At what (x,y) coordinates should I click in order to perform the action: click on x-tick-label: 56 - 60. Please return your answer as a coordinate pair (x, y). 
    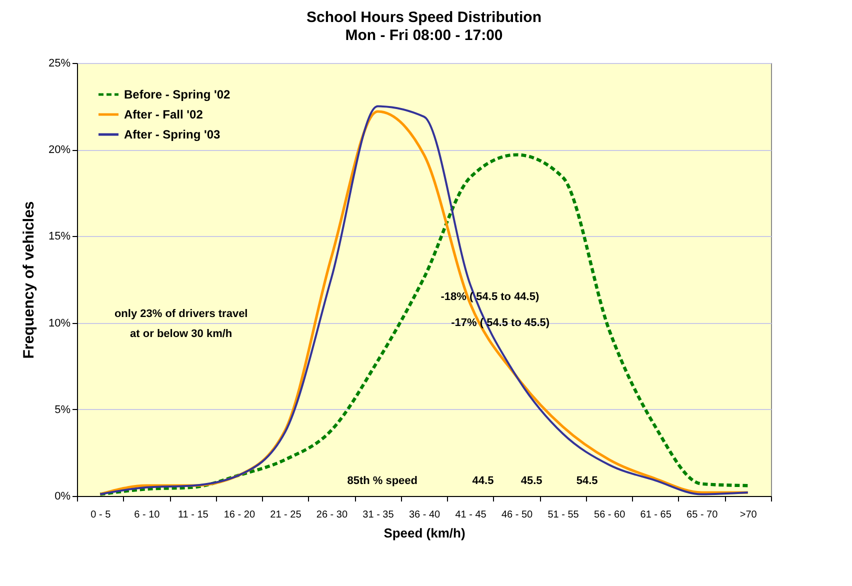
    Looking at the image, I should click on (610, 515).